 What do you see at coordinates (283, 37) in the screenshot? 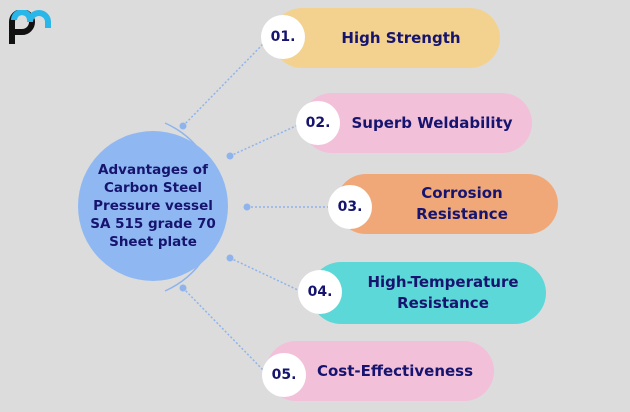
I see `number-badge: 01.` at bounding box center [283, 37].